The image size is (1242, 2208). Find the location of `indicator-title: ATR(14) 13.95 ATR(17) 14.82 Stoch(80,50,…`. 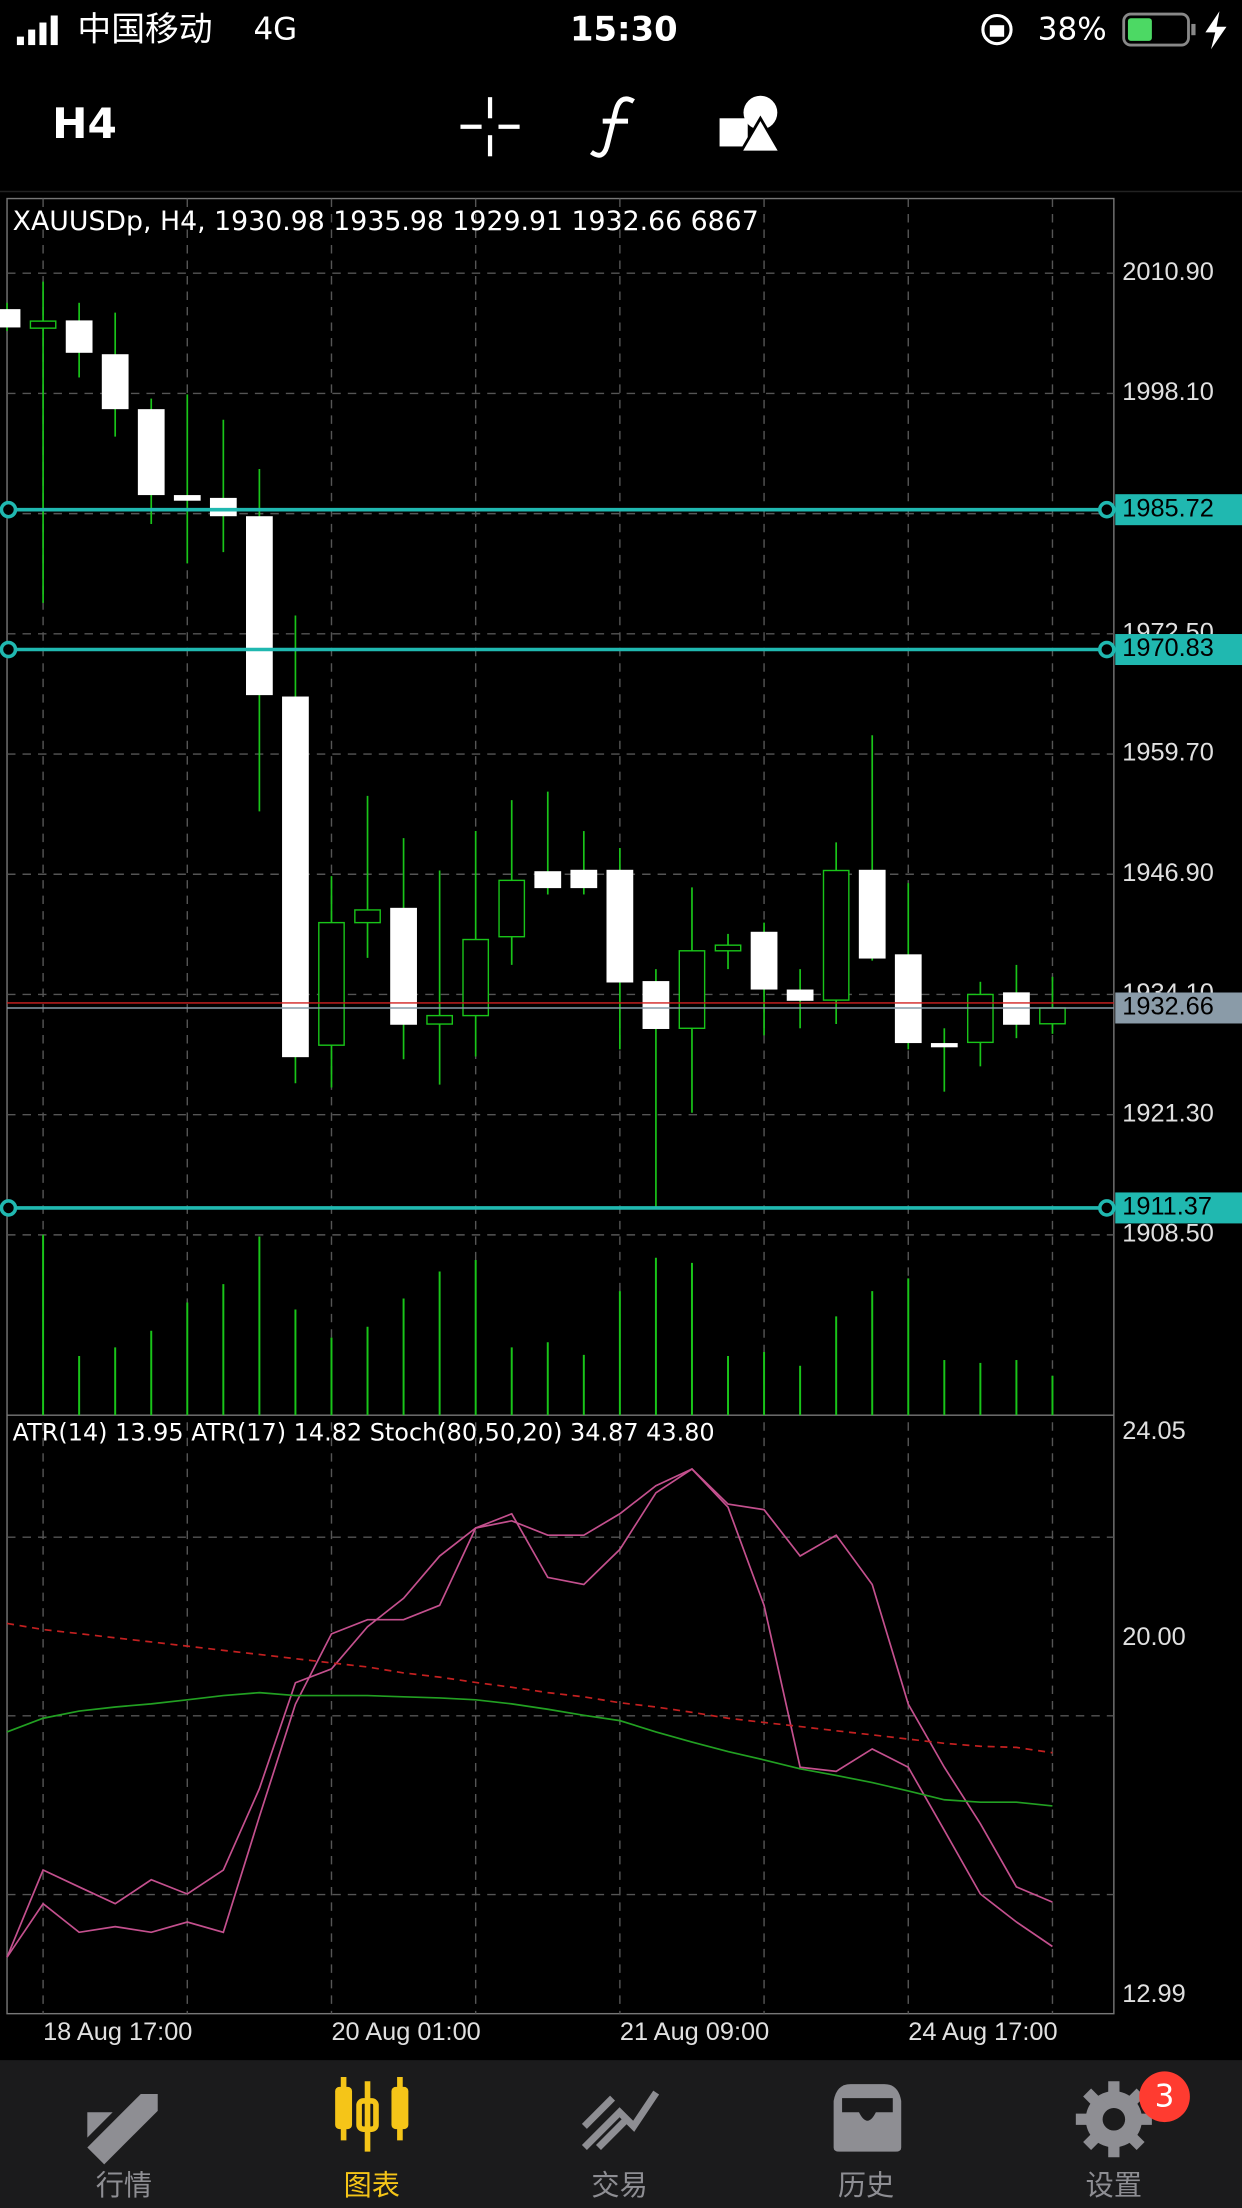

indicator-title: ATR(14) 13.95 ATR(17) 14.82 Stoch(80,50,… is located at coordinates (364, 1433).